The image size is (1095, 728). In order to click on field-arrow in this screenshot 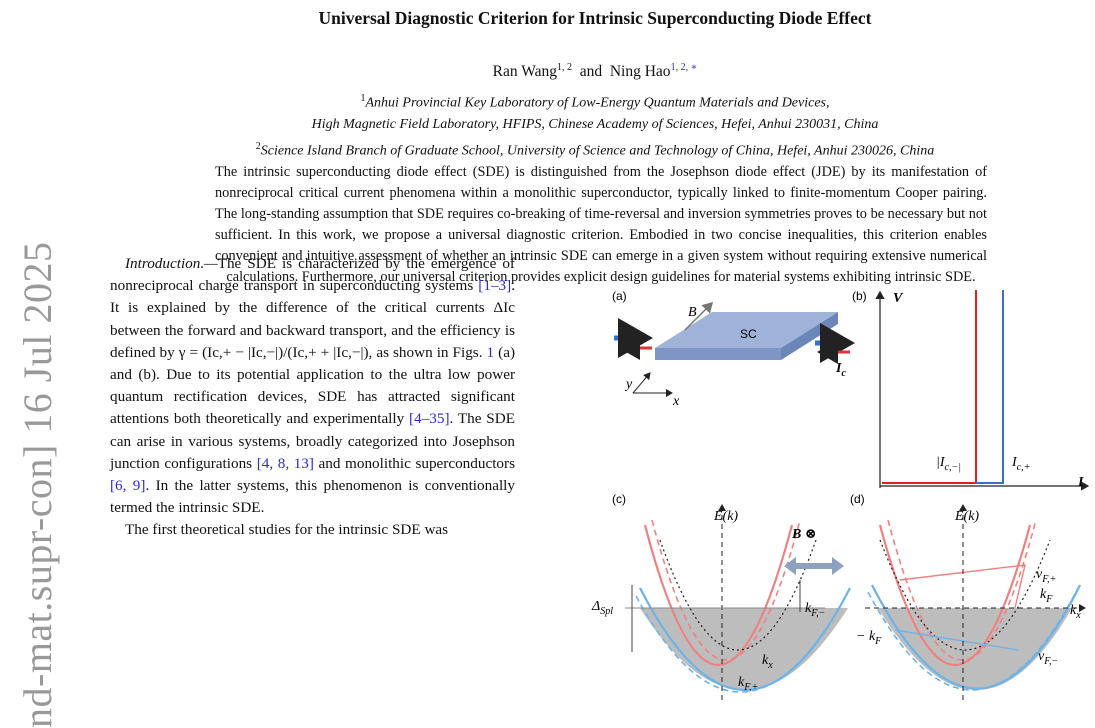, I will do `click(814, 566)`.